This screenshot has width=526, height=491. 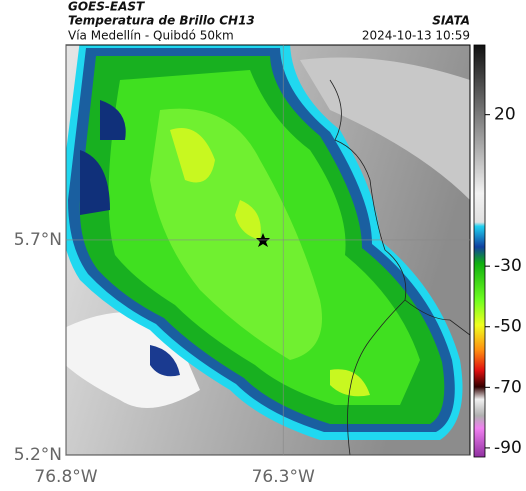 I want to click on timestamp: 2024-10-13 10:59, so click(x=416, y=36).